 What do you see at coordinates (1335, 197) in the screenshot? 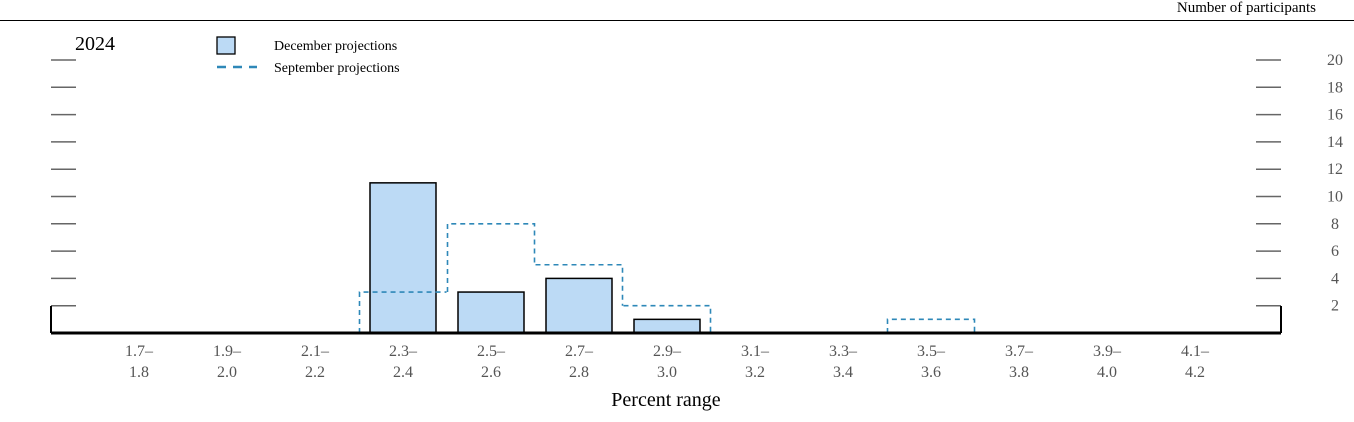
I see `y-tick-label: 10` at bounding box center [1335, 197].